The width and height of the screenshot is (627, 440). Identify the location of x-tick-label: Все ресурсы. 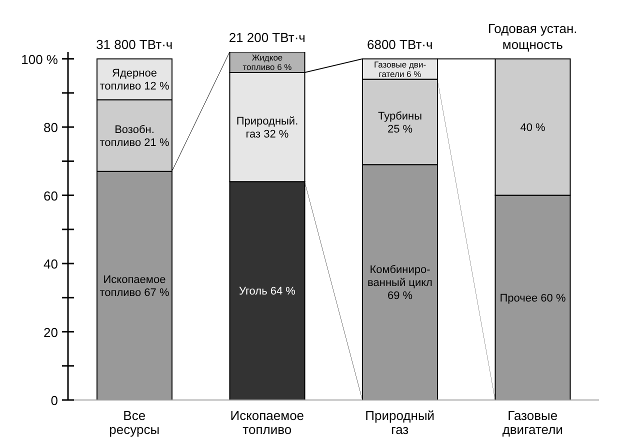
(134, 422).